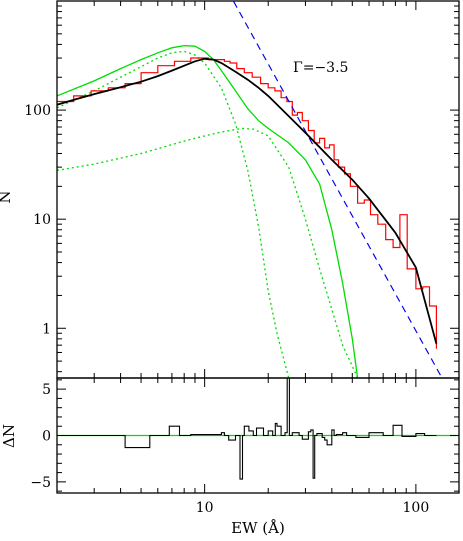  What do you see at coordinates (205, 508) in the screenshot?
I see `x-tick-label: 10` at bounding box center [205, 508].